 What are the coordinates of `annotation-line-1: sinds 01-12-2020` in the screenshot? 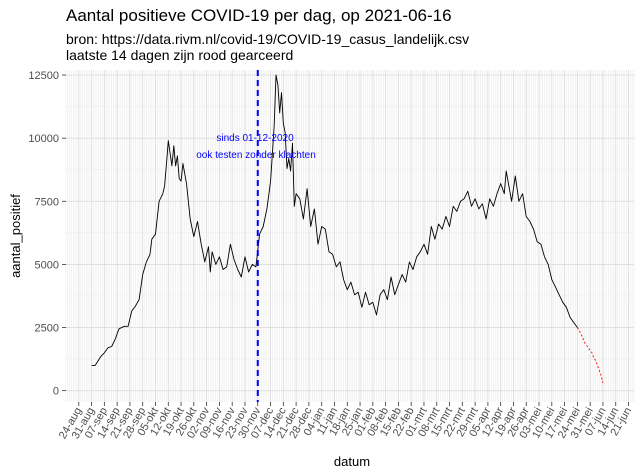 It's located at (255, 138).